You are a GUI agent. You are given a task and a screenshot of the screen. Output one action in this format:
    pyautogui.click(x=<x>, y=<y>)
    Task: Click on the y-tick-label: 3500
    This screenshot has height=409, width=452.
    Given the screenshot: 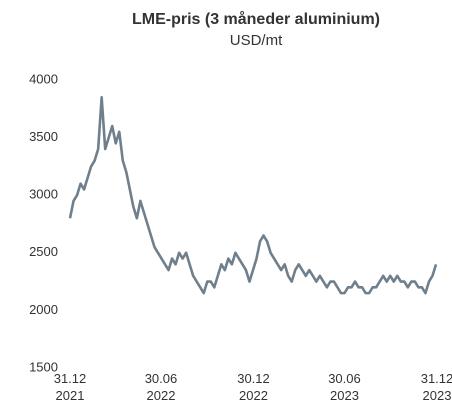 What is the action you would take?
    pyautogui.click(x=43, y=136)
    